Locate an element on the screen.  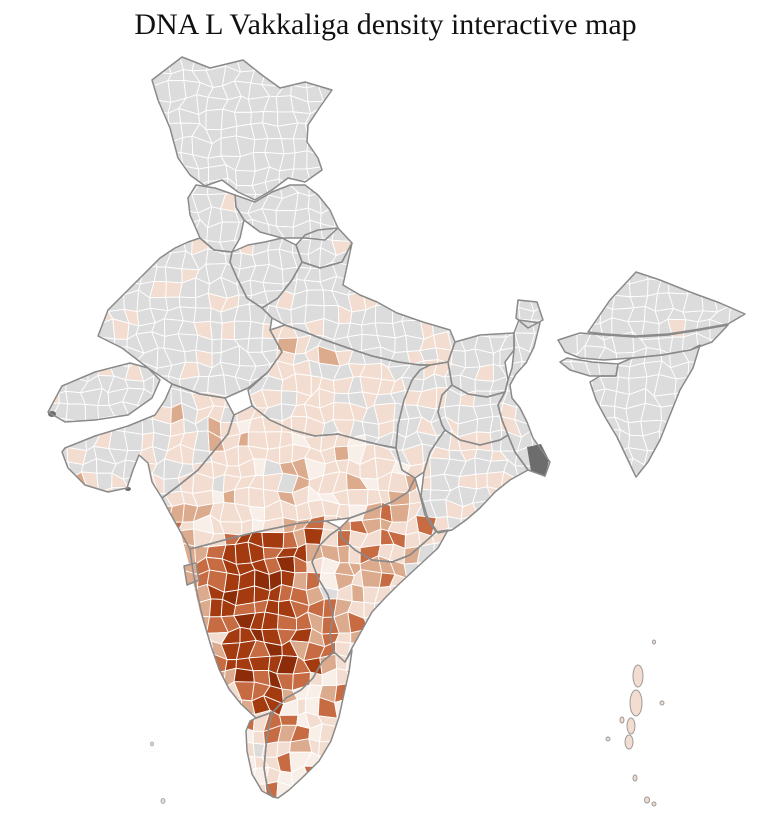
islands-layer is located at coordinates (407, 723).